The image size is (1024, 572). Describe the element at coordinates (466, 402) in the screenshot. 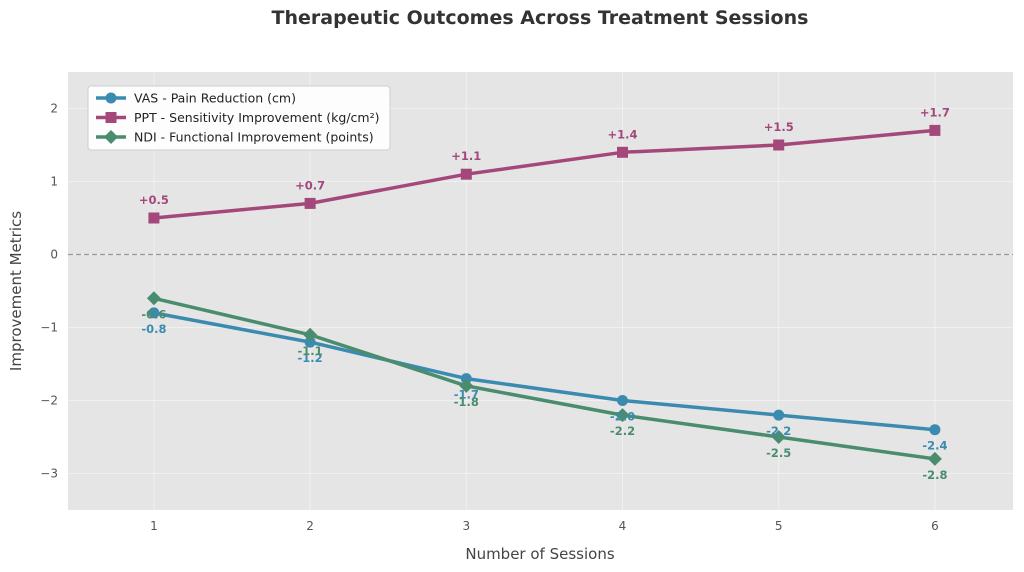

I see `data-label: -1.8` at that location.